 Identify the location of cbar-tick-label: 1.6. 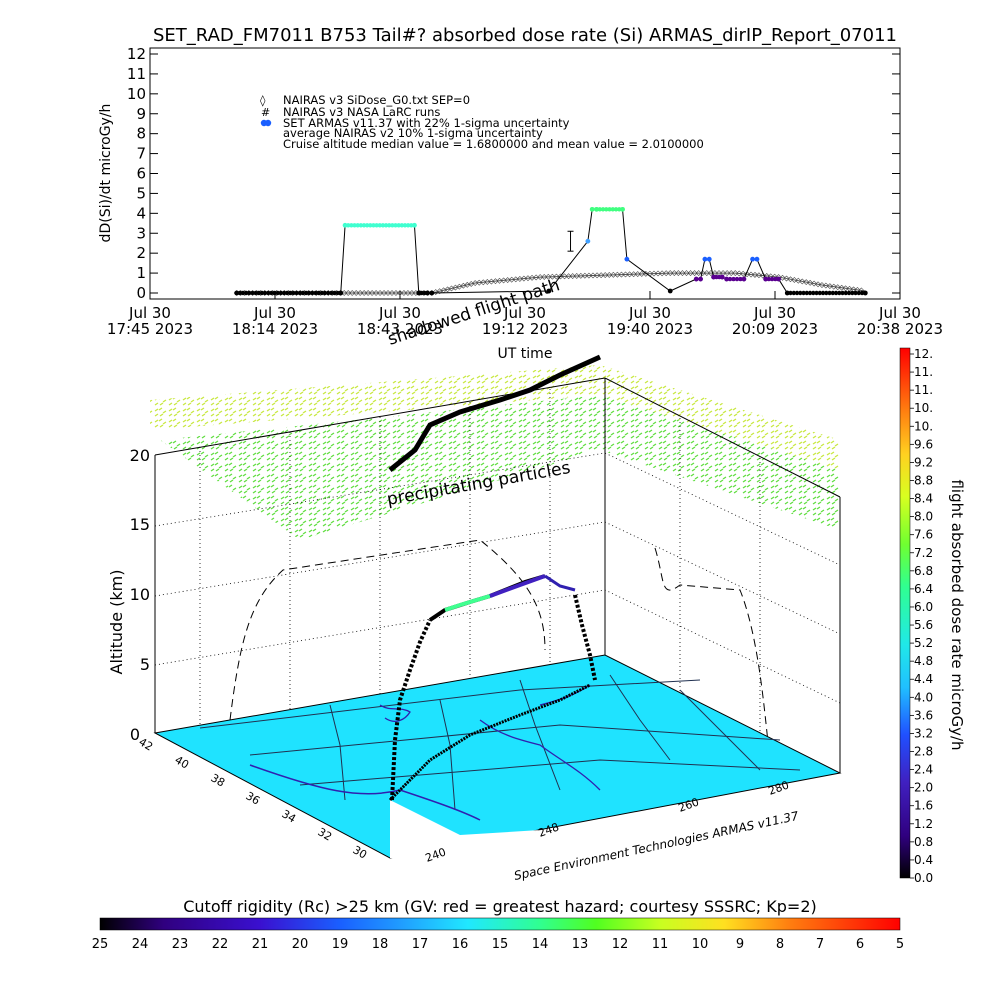
(923, 806).